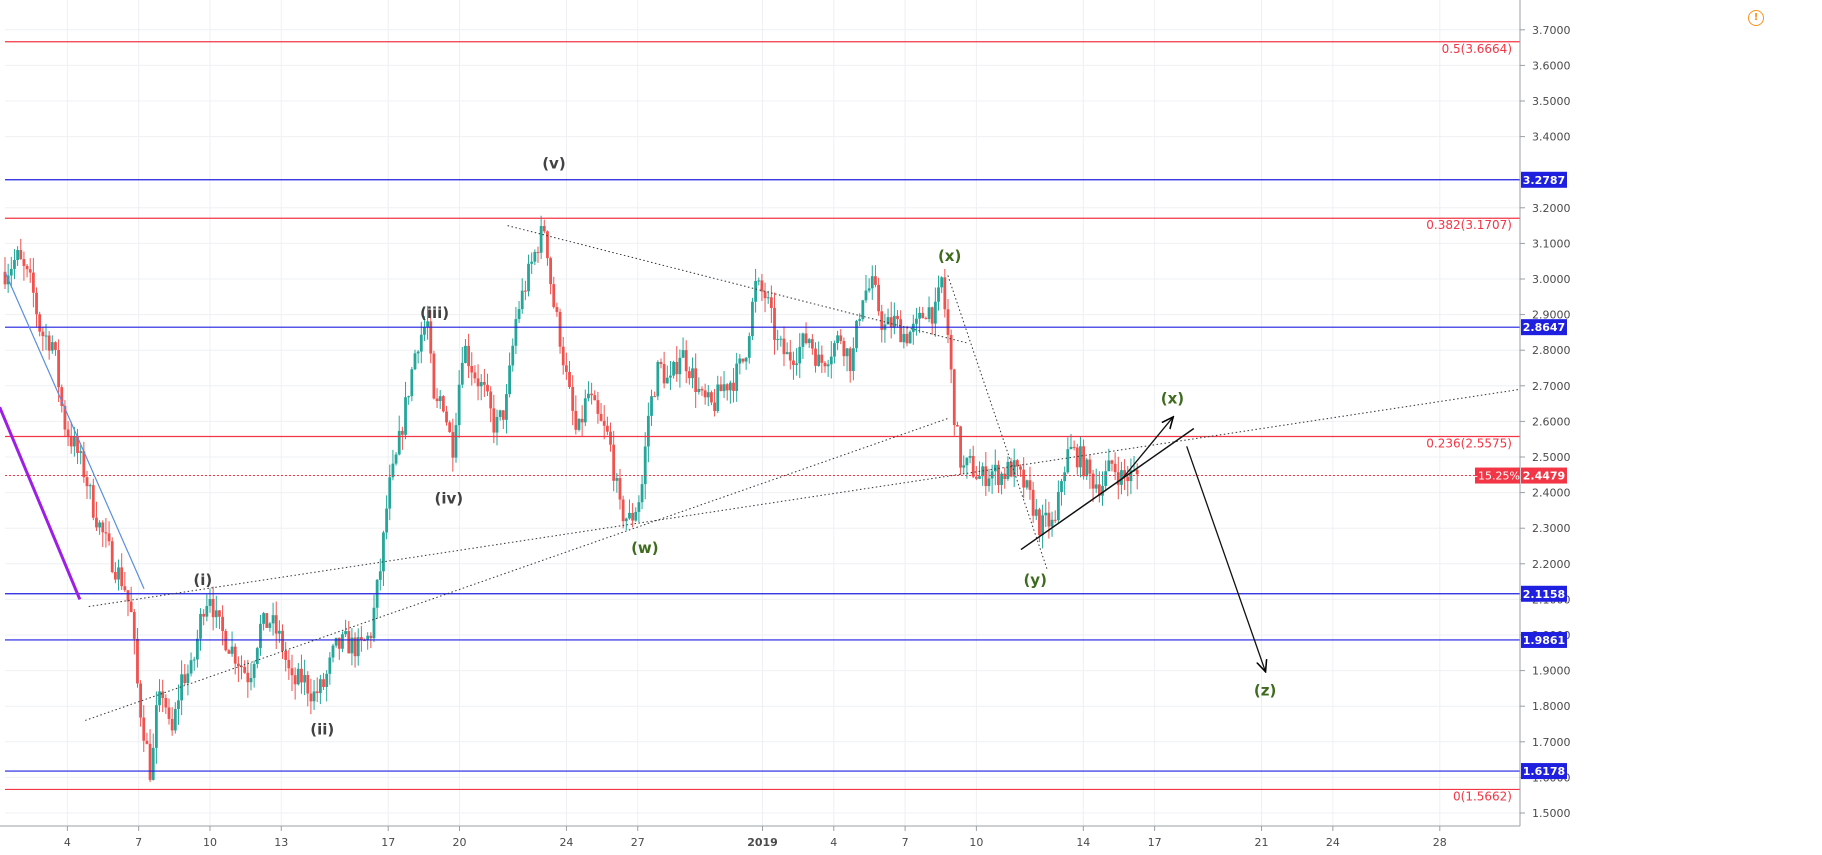  I want to click on level-badge, so click(1544, 327).